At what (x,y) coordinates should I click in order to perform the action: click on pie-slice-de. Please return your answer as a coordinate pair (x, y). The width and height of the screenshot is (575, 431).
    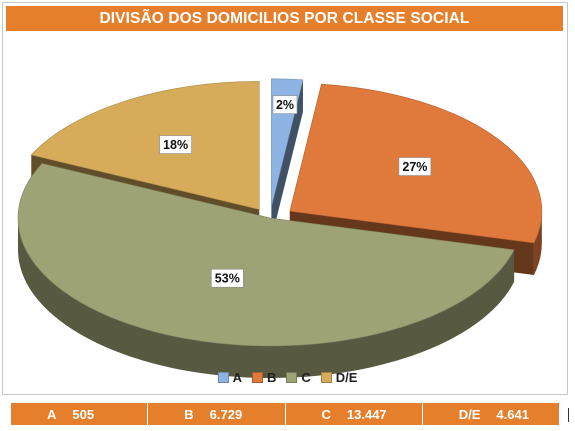
    Looking at the image, I should click on (145, 145).